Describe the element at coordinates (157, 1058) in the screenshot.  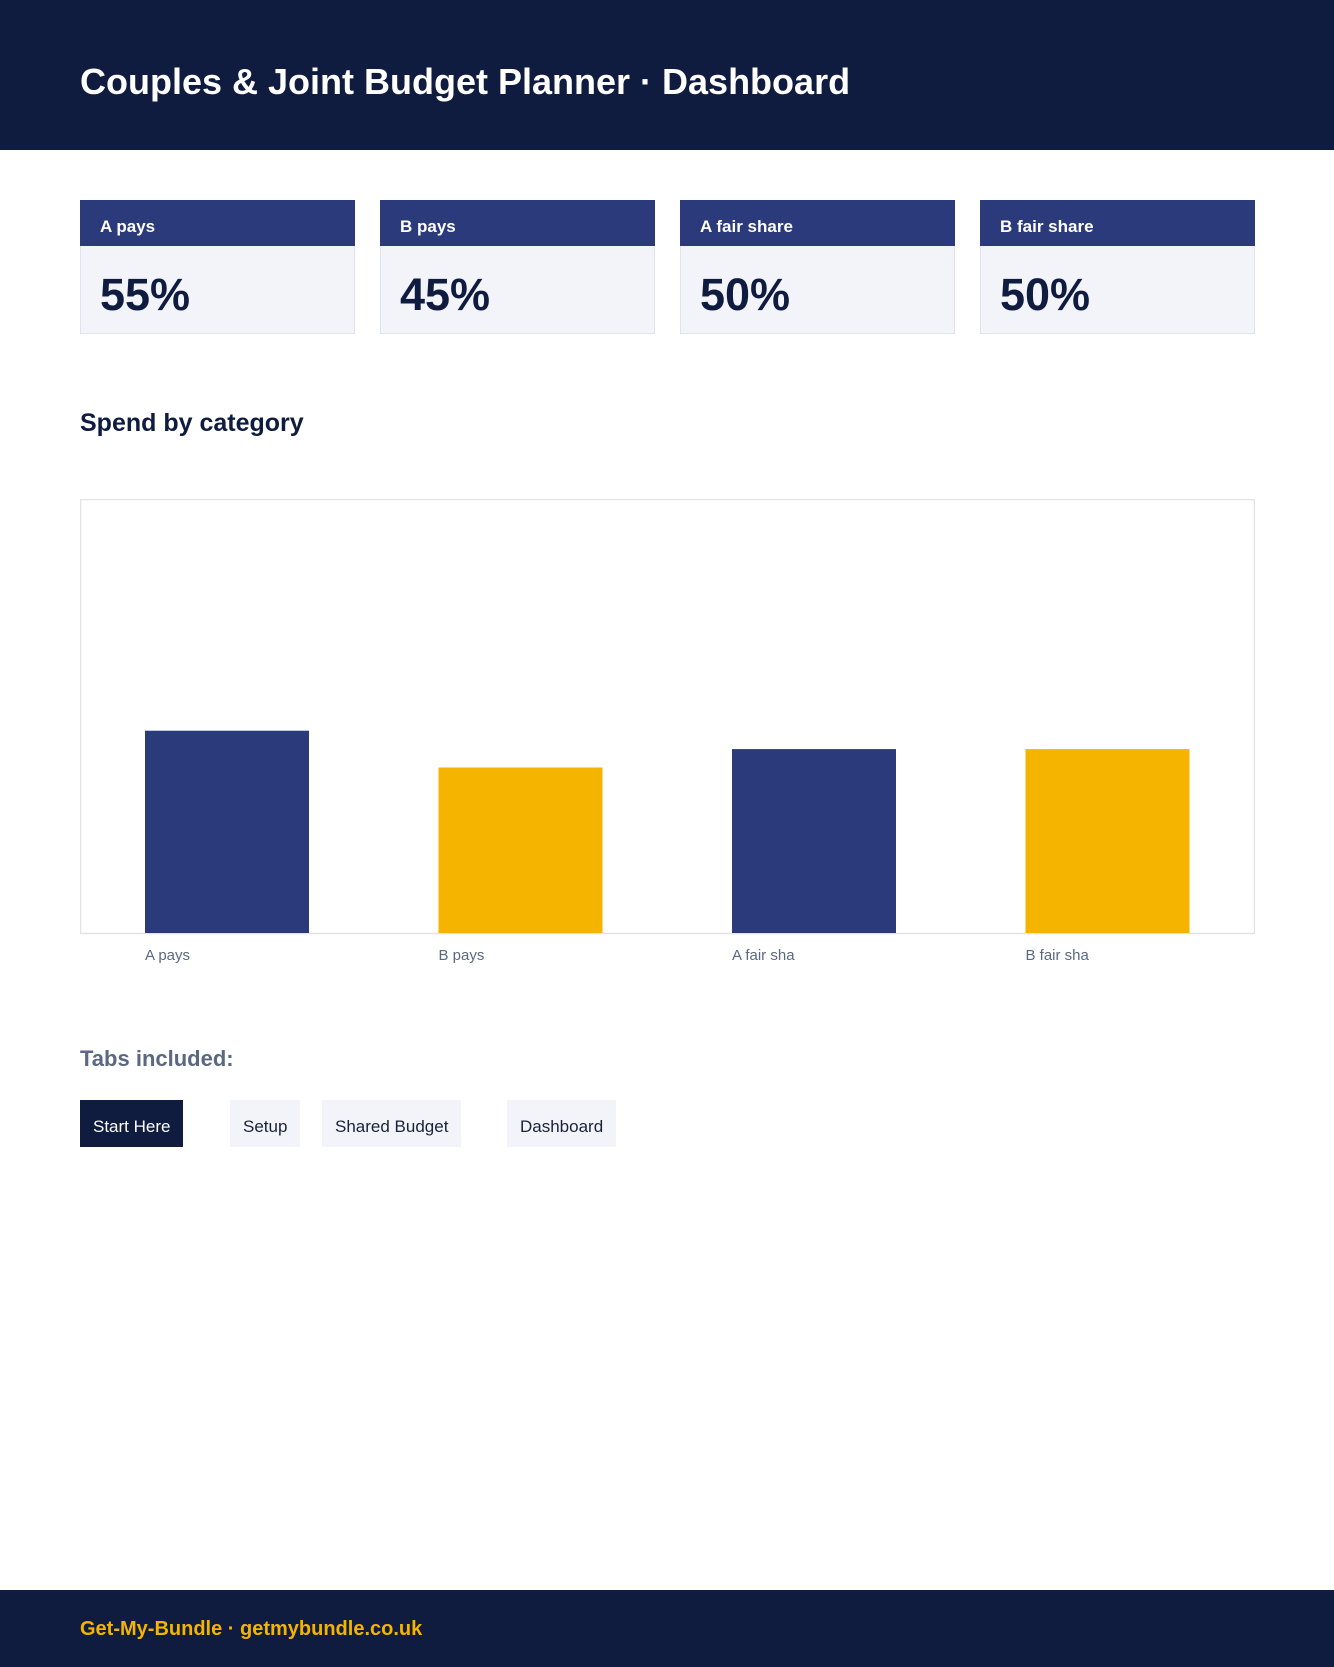
I see `tabs-included-title: Tabs included:` at that location.